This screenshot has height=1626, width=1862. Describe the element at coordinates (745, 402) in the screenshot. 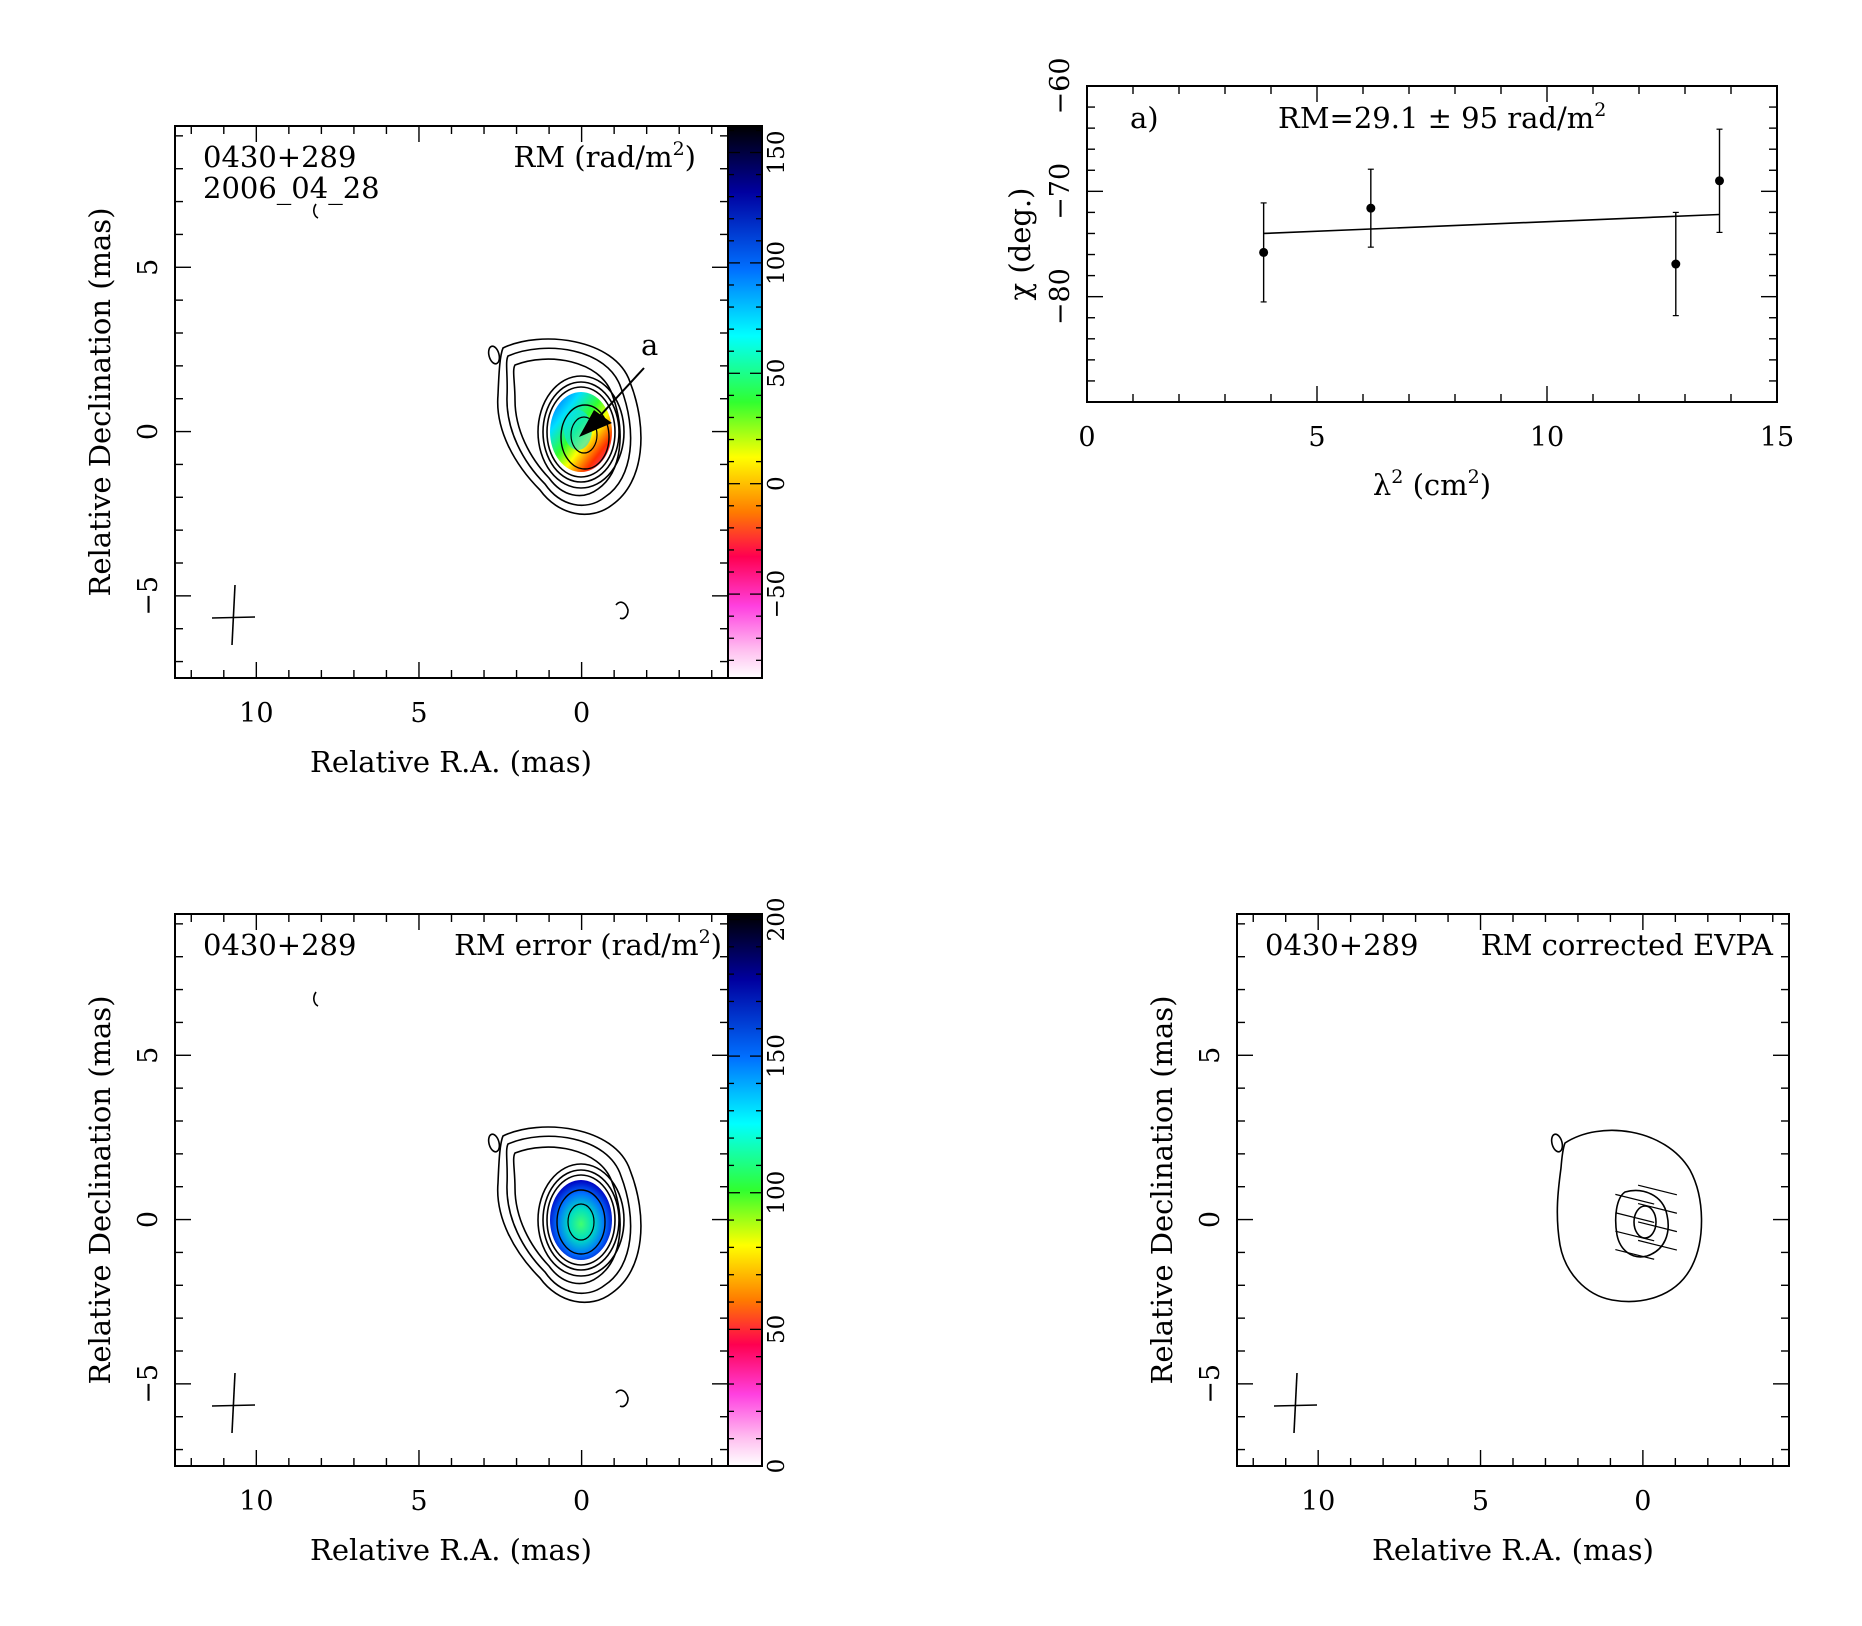

I see `rm-map-colorbar-fill` at that location.